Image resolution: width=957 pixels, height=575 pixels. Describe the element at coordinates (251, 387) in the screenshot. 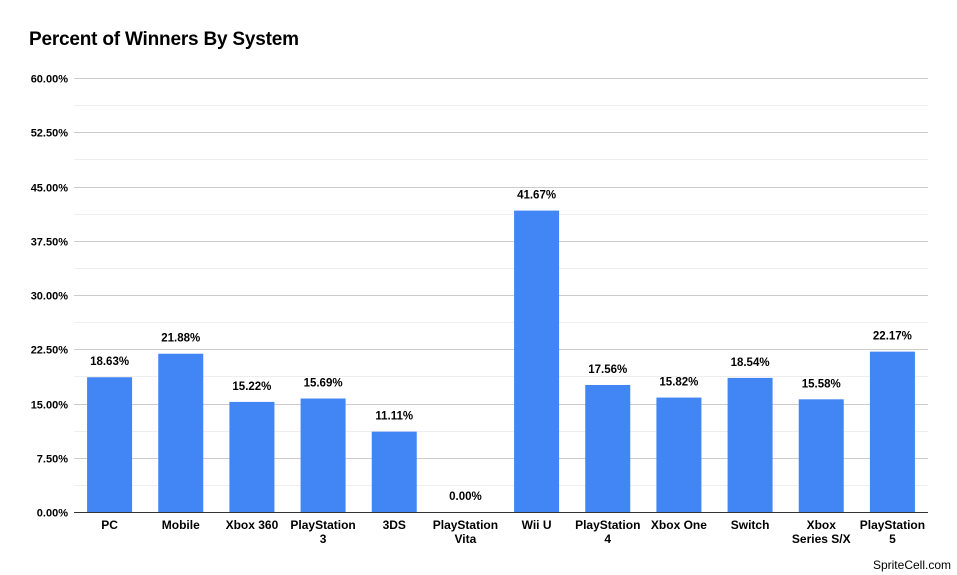

I see `data-label: 15.22%` at that location.